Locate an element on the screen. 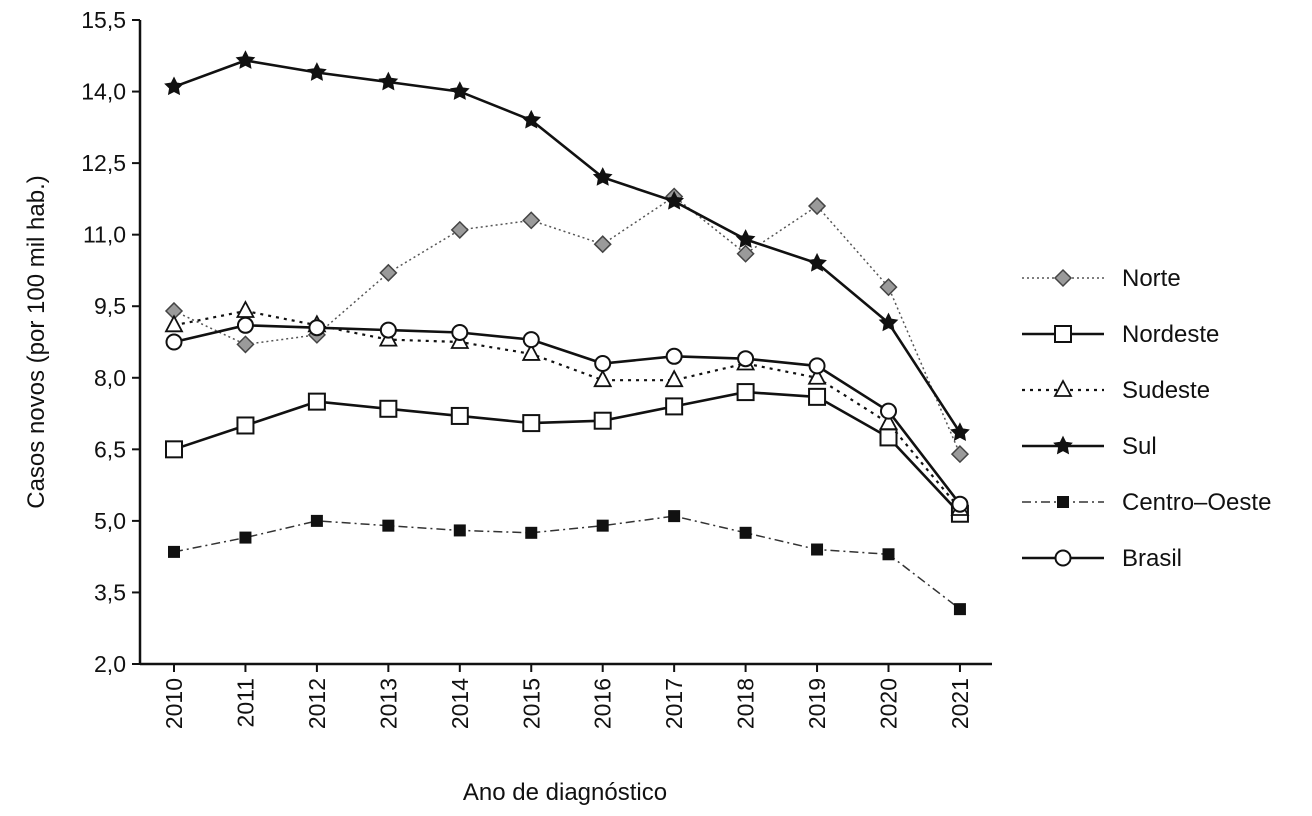  x-tick-label: 2017 is located at coordinates (674, 703).